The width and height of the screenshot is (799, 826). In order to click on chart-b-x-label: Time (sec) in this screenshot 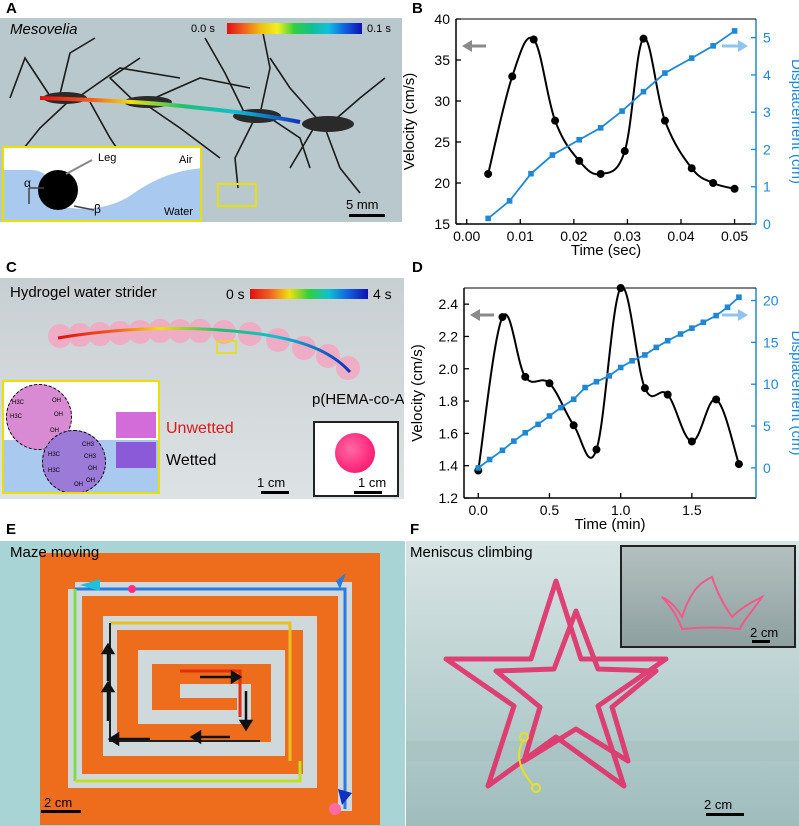, I will do `click(606, 250)`.